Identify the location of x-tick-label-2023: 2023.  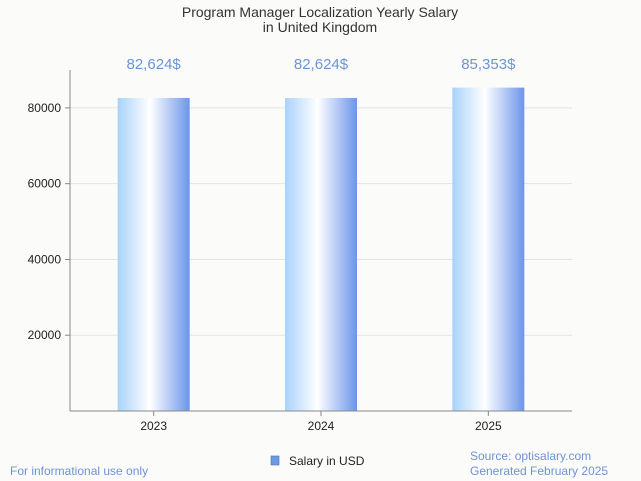
(153, 426).